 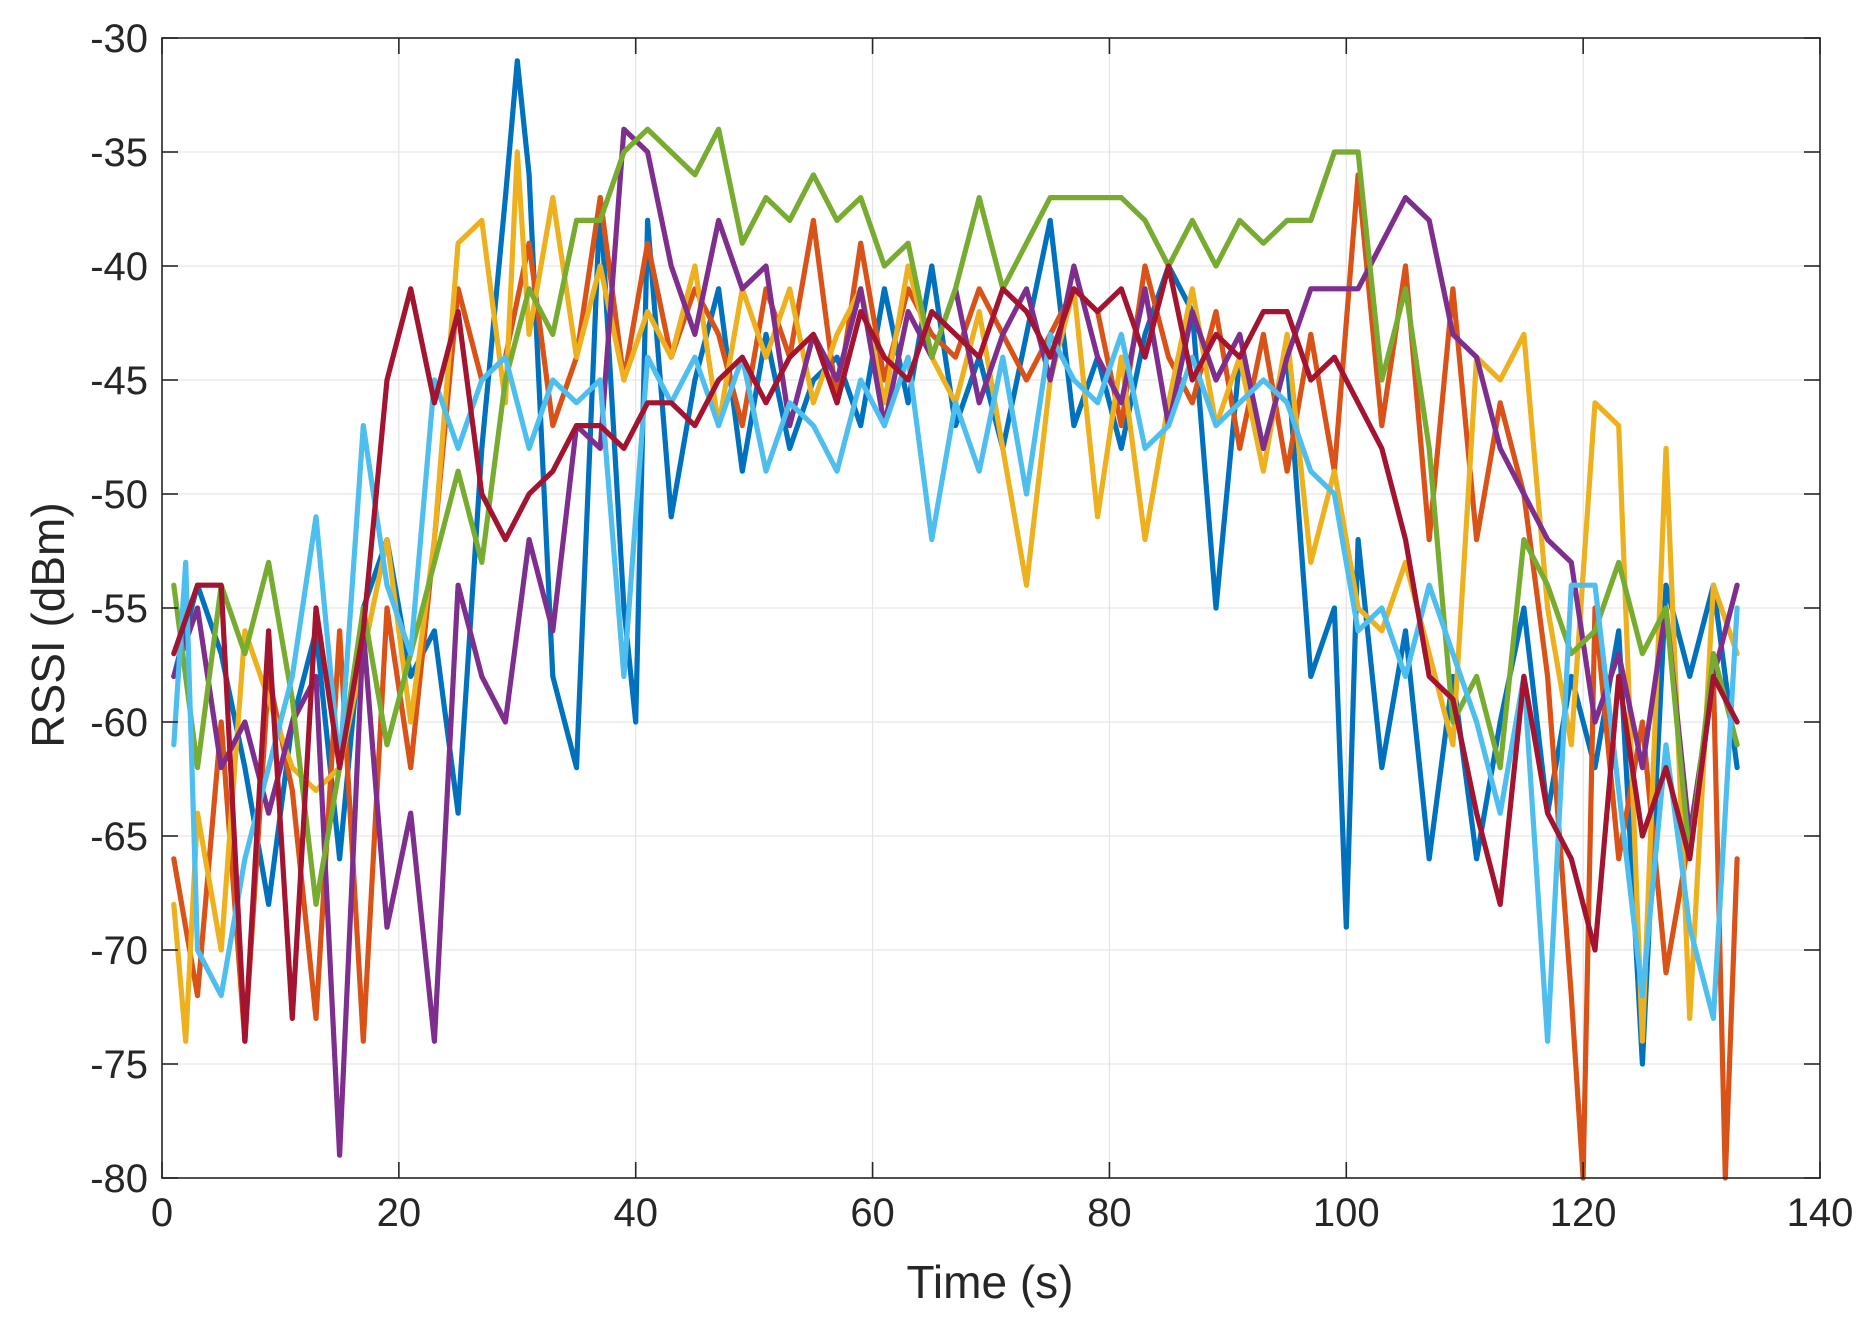 I want to click on y-tick-label: -65, so click(x=119, y=837).